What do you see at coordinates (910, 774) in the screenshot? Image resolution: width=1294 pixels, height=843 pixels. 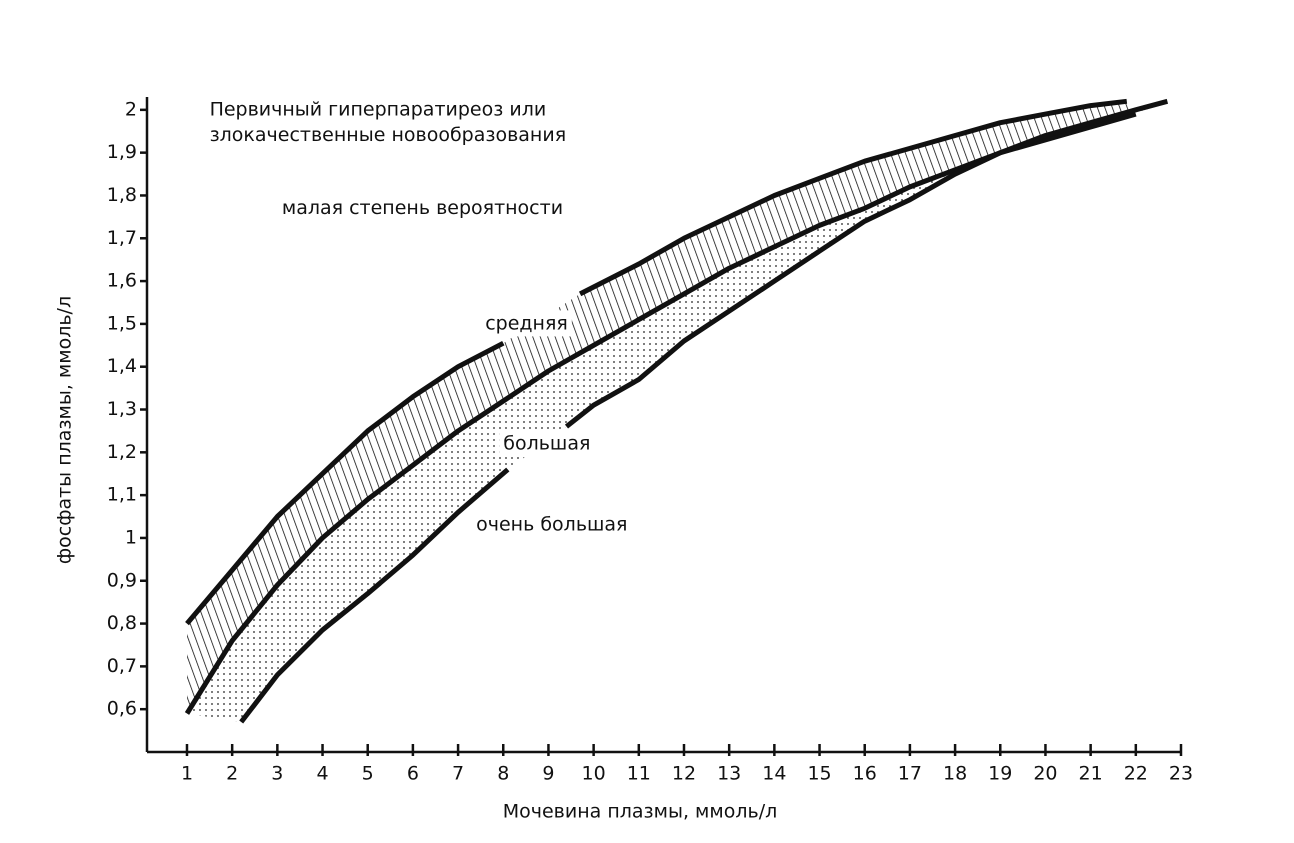 I see `x-tick-label: 17` at bounding box center [910, 774].